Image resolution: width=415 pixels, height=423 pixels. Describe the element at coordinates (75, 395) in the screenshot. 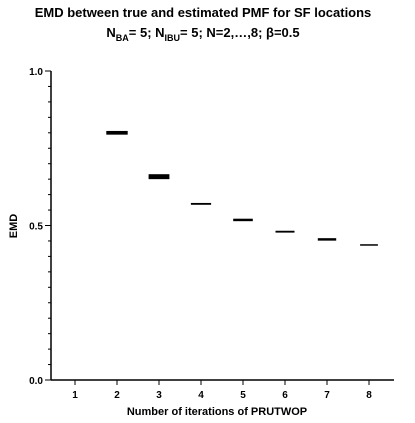

I see `x-tick-label: 1` at that location.